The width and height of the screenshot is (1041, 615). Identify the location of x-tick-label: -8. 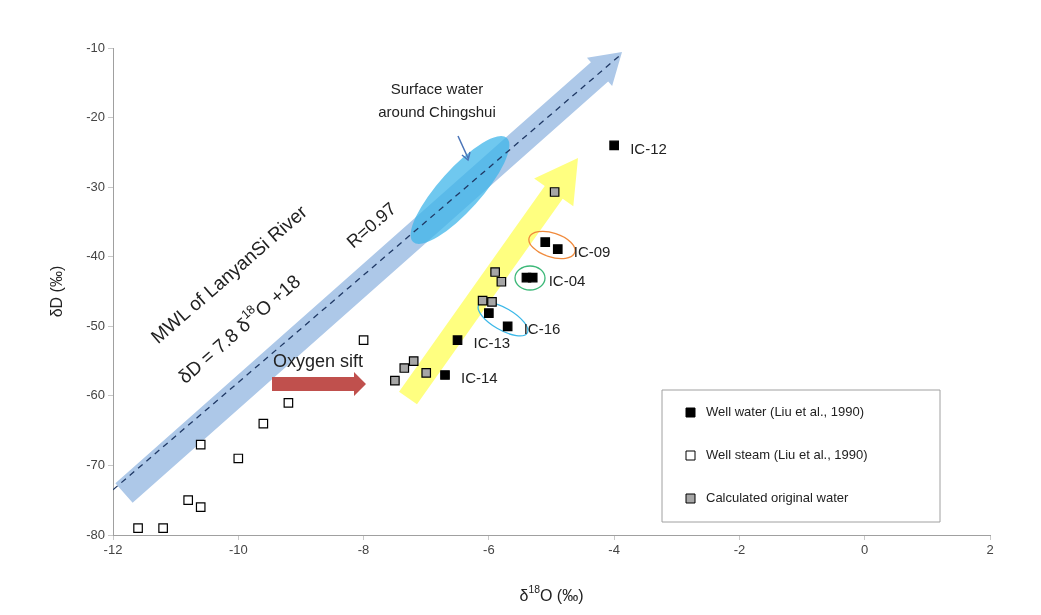
(363, 550).